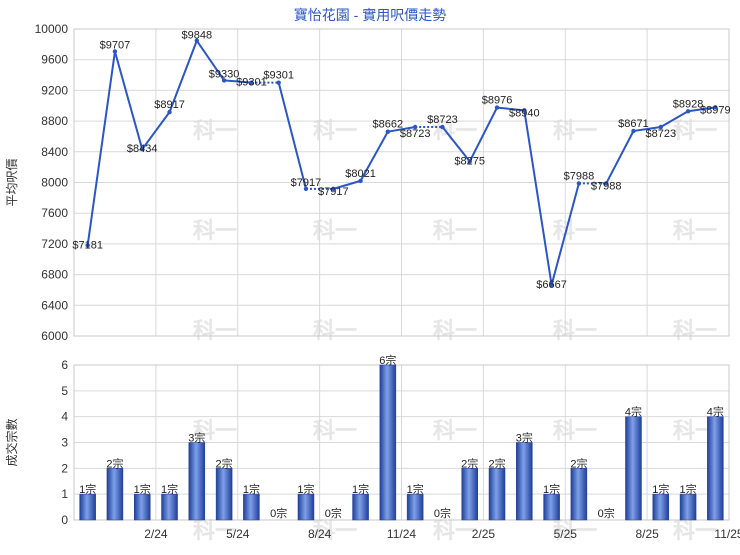 This screenshot has width=740, height=555. I want to click on y-tick-label: 8000, so click(54, 183).